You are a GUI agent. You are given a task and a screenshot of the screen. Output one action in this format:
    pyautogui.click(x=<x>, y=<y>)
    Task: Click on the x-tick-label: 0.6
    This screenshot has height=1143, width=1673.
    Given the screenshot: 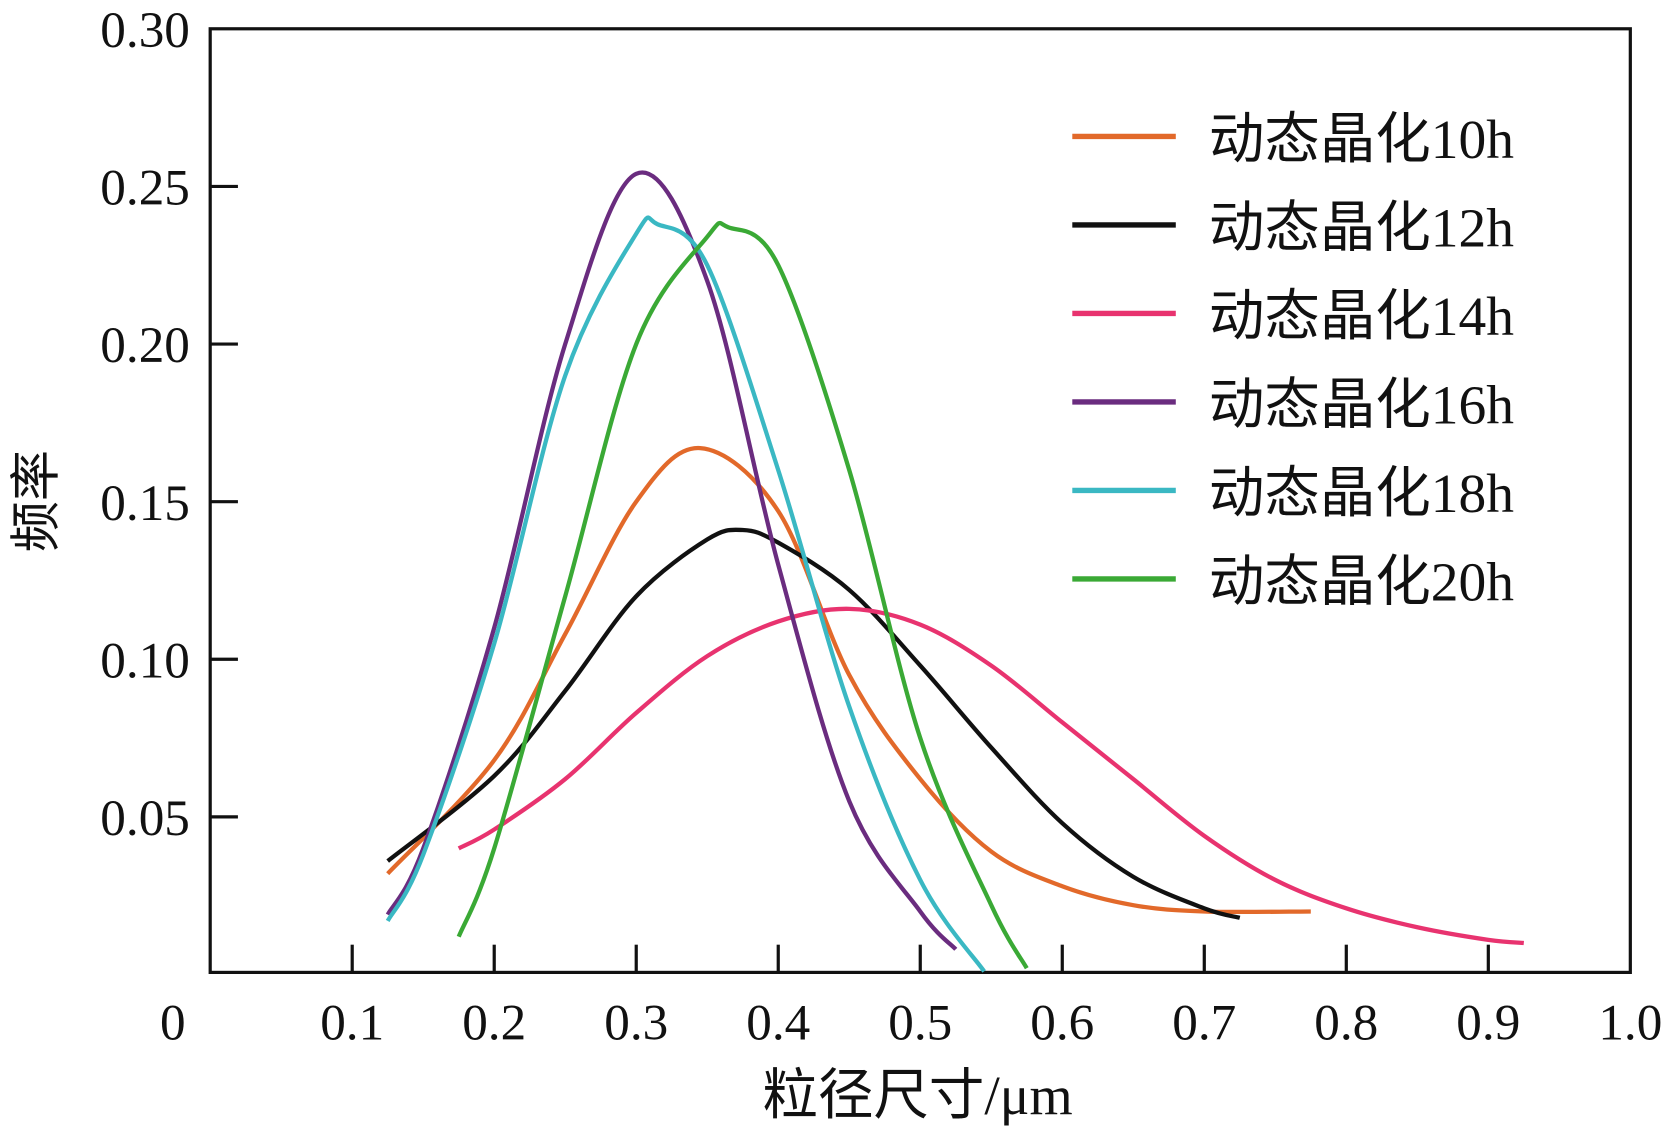 What is the action you would take?
    pyautogui.click(x=1062, y=1023)
    